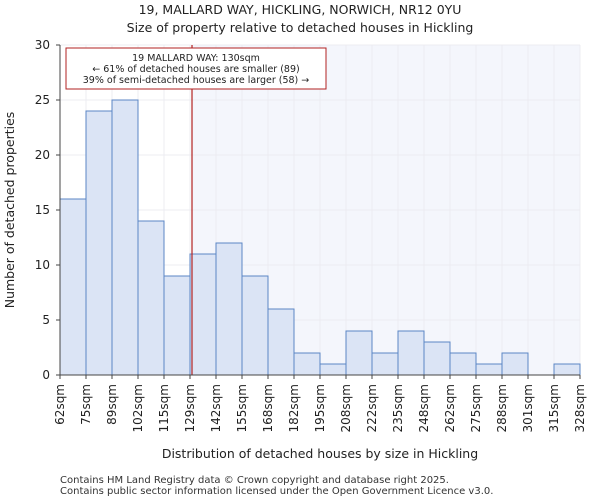  Describe the element at coordinates (203, 314) in the screenshot. I see `bar-129sqm` at that location.